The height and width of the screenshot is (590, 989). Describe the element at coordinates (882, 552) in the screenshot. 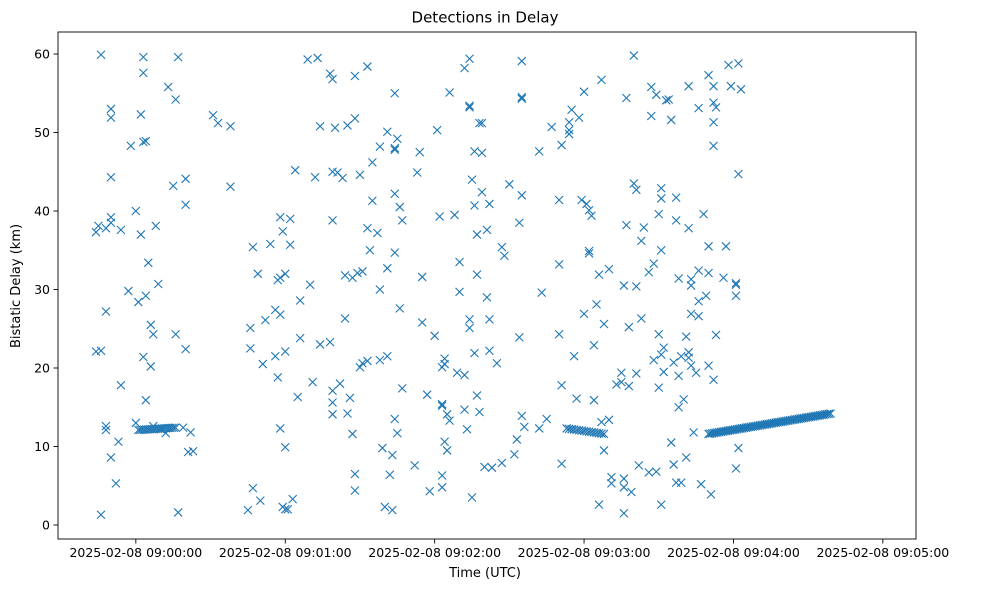

I see `x-tick-label: 2025-02-08 09:05:00` at that location.